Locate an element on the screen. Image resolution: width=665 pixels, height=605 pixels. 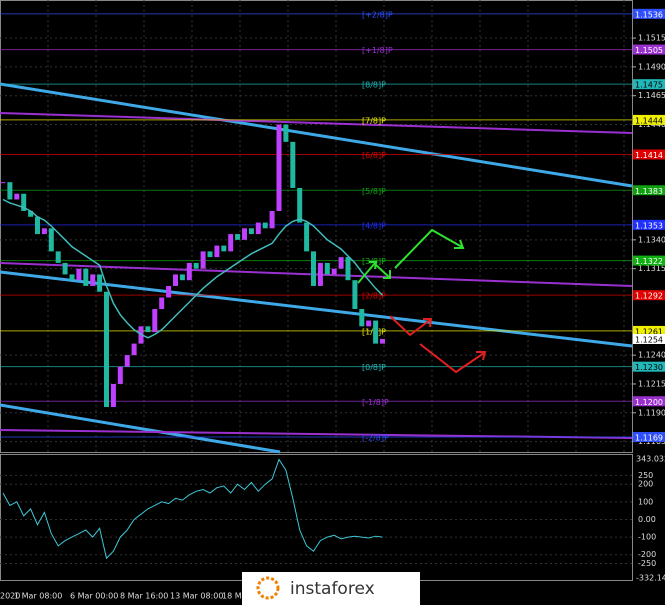
level-price-label: 1.1261 is located at coordinates (649, 331).